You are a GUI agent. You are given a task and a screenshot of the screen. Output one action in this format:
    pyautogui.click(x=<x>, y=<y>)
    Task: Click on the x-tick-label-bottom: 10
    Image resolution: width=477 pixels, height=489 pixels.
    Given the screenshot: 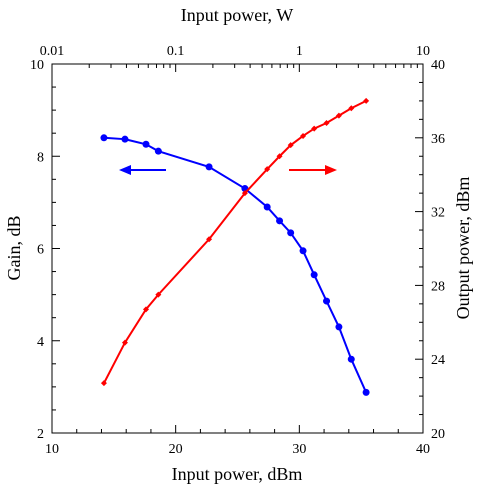 What is the action you would take?
    pyautogui.click(x=52, y=449)
    